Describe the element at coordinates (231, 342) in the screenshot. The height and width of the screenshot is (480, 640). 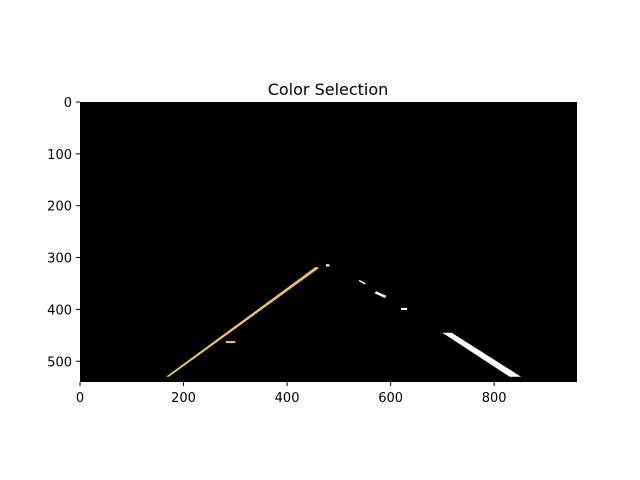
I see `left-lane-blob` at that location.